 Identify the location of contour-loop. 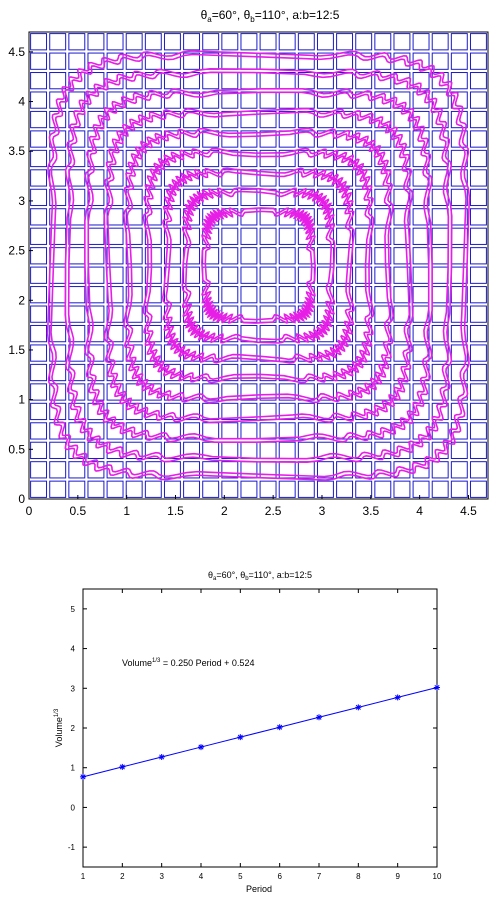
(258, 265).